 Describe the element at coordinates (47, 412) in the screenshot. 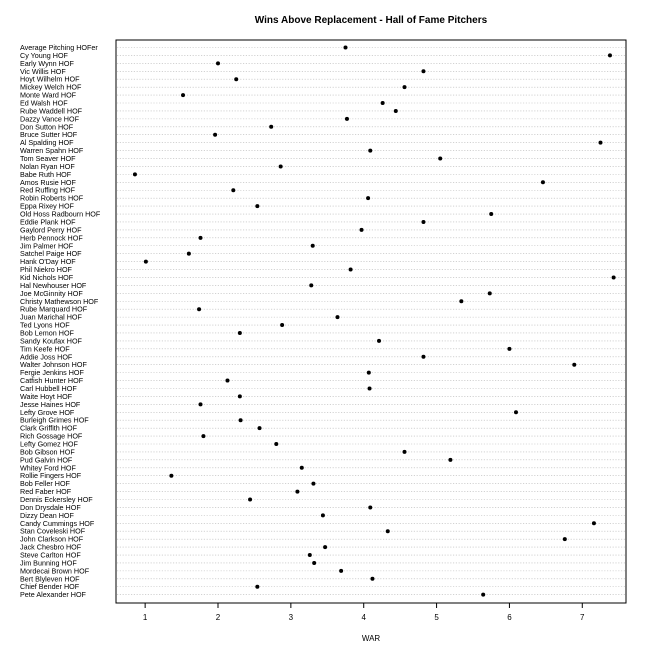

I see `category-label: Lefty Grove HOF` at that location.